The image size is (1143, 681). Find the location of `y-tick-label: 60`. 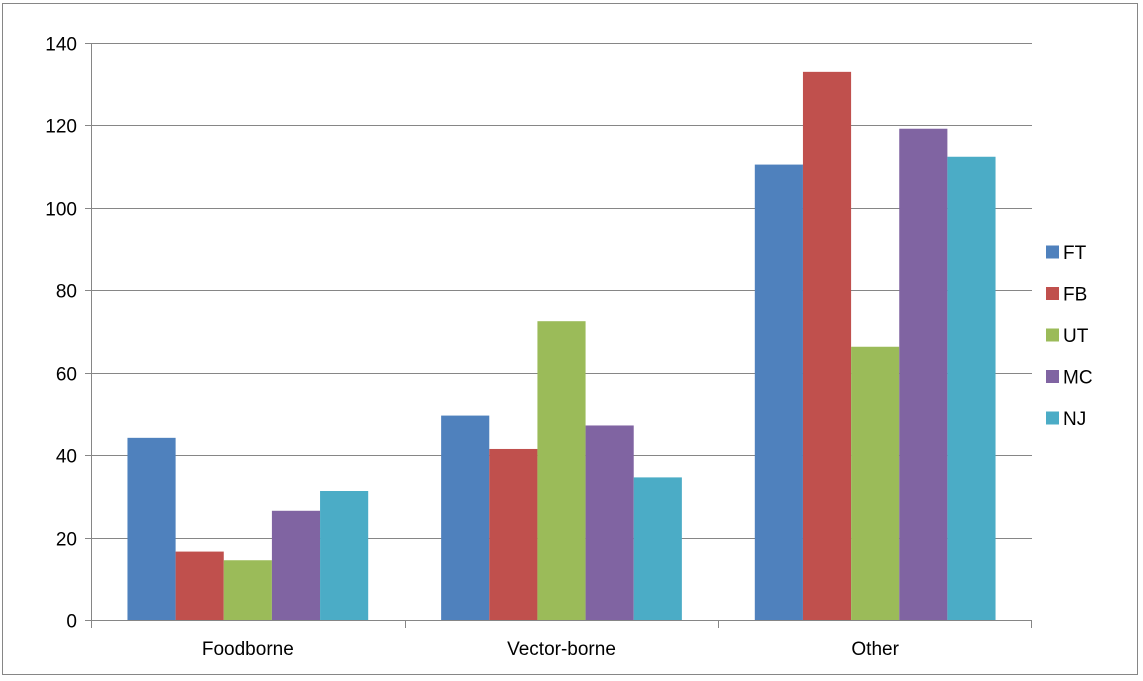

y-tick-label: 60 is located at coordinates (66, 375).